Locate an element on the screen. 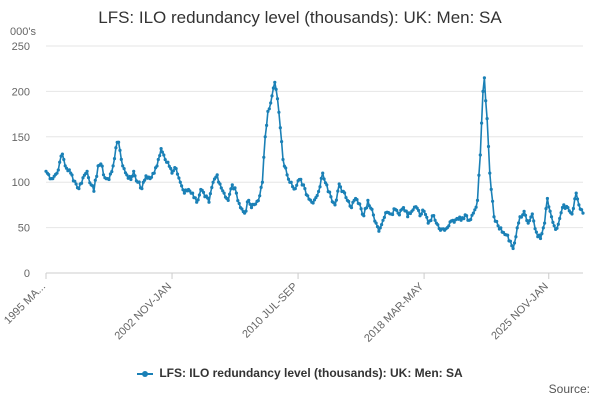  x-tick-label: 2025 NOV-JAN is located at coordinates (520, 312).